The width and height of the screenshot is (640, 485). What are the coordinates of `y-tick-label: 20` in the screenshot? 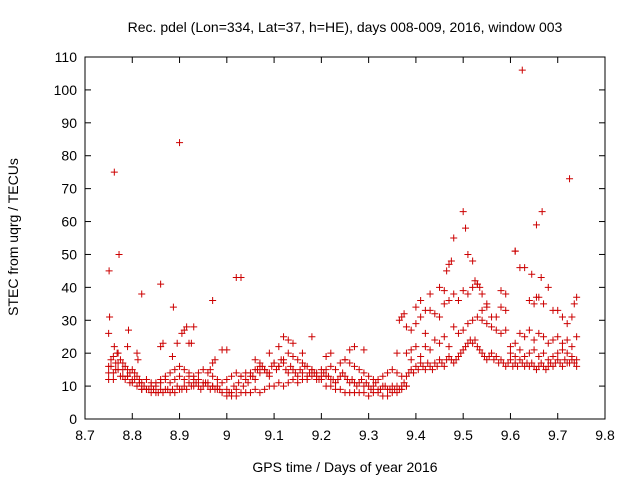 It's located at (69, 353).